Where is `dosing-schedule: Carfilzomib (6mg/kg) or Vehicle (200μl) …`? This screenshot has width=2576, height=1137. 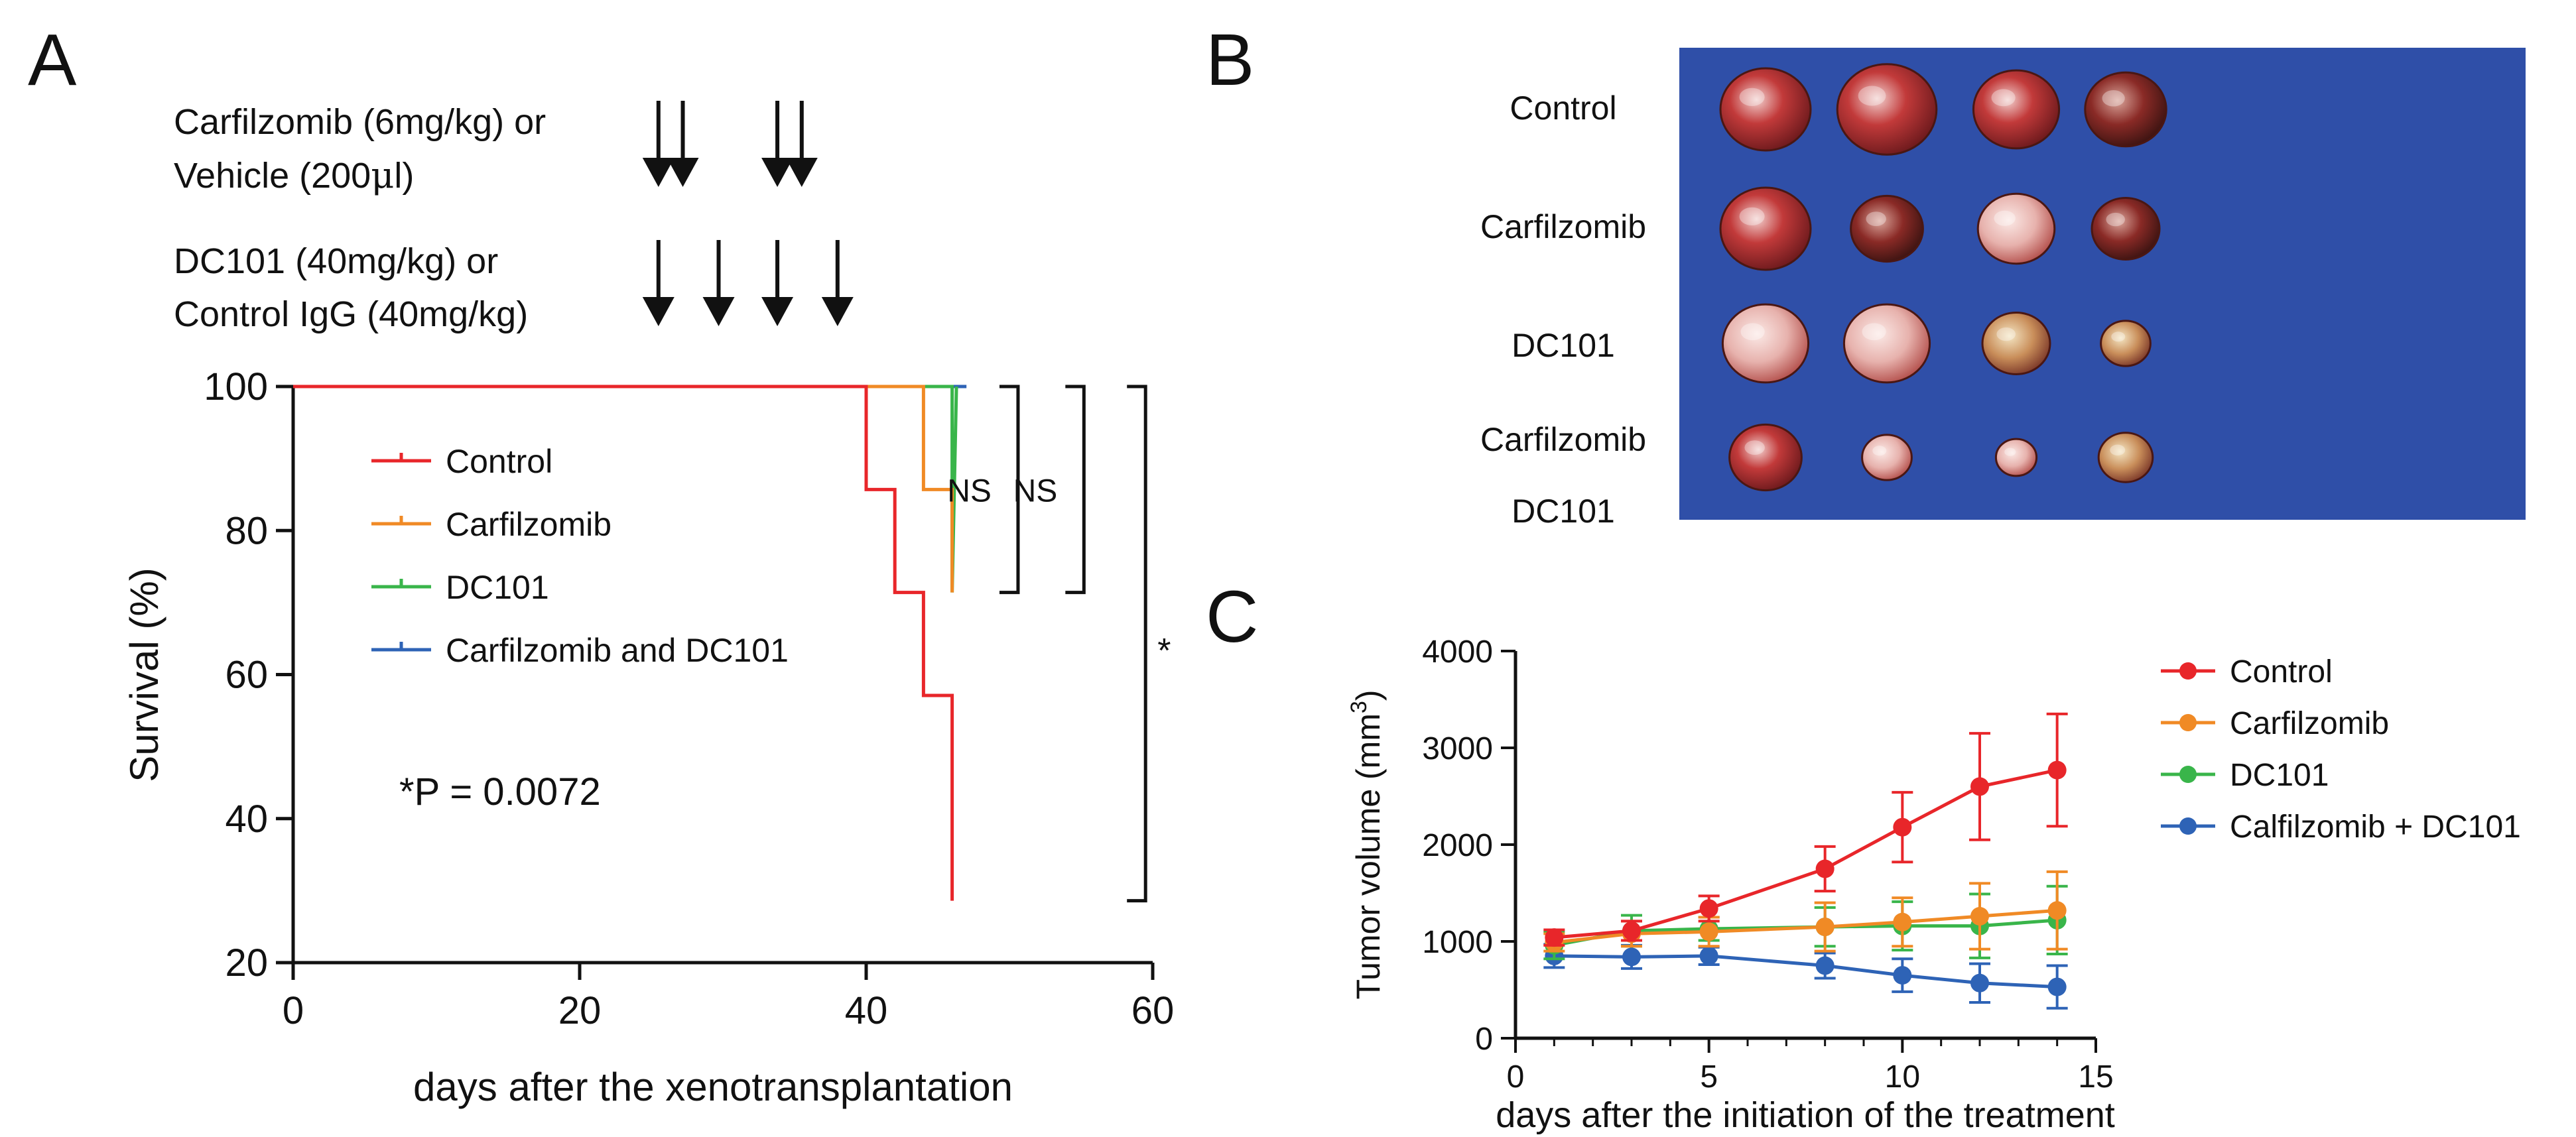 dosing-schedule: Carfilzomib (6mg/kg) or Vehicle (200μl) … is located at coordinates (514, 217).